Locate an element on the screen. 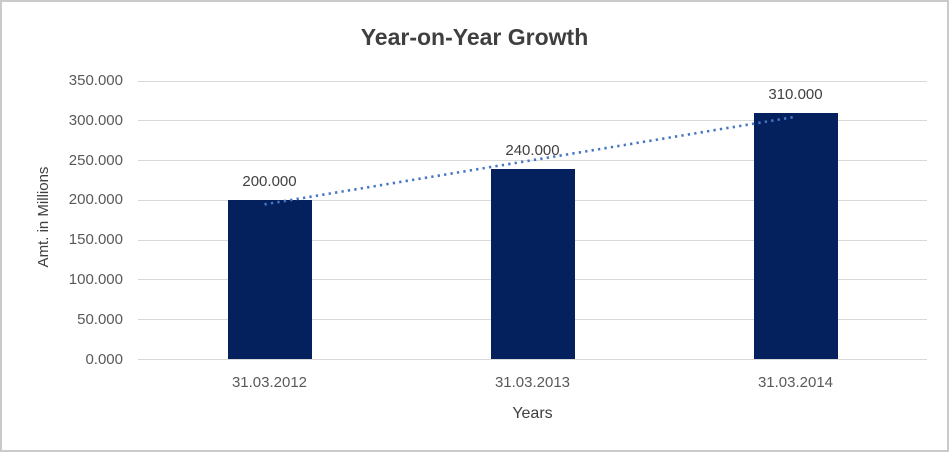 The image size is (949, 452). y-tick-label: 350.000 is located at coordinates (95, 80).